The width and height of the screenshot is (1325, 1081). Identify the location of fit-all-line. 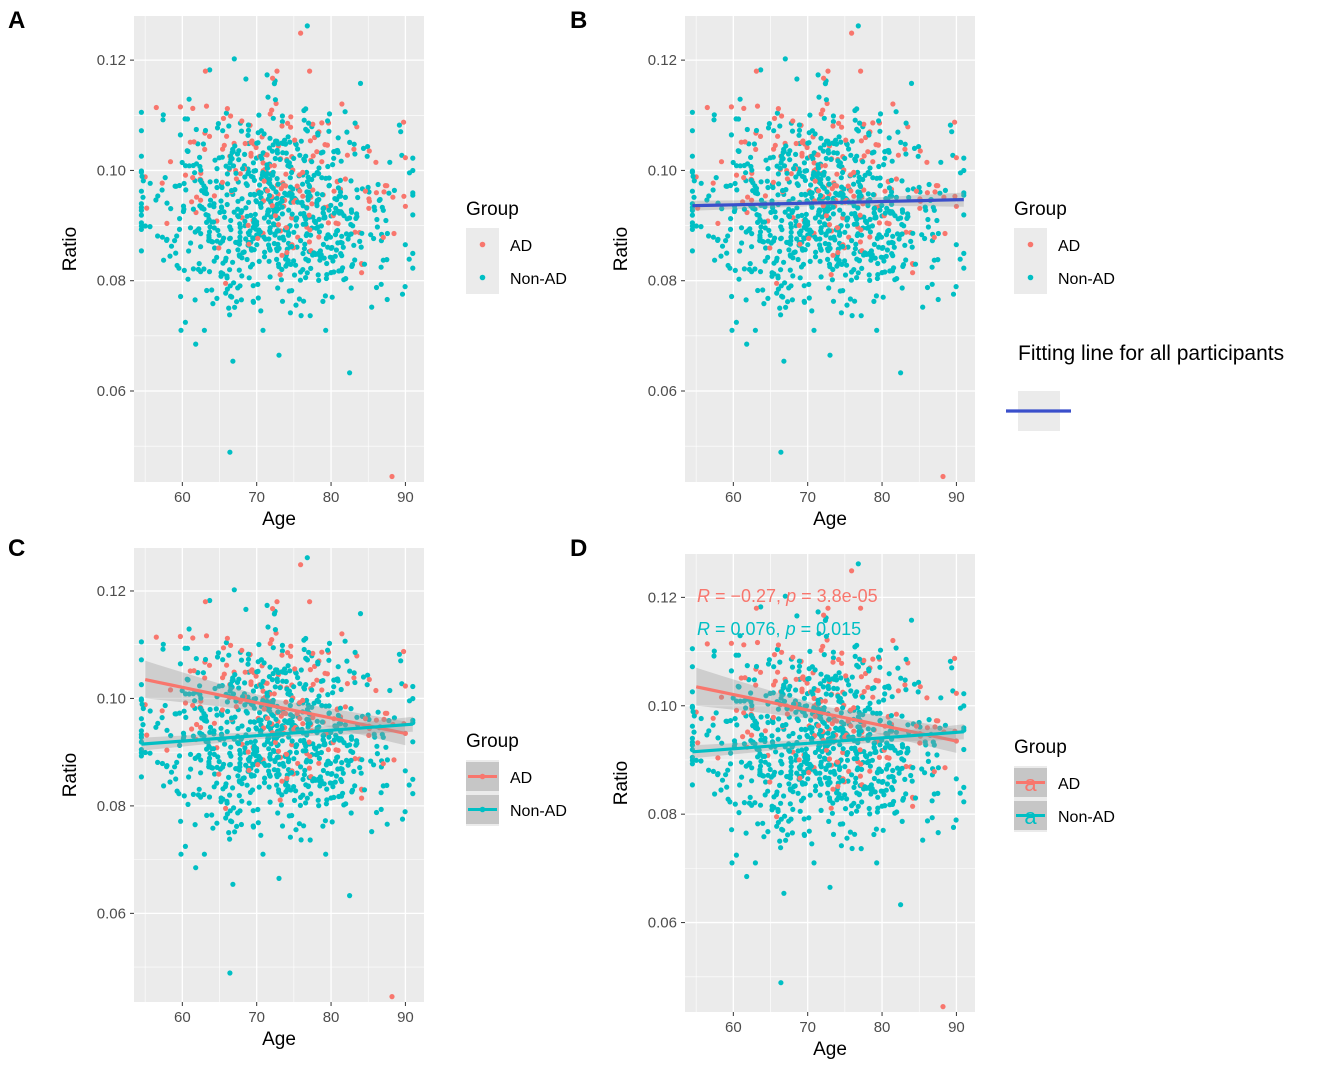
(828, 203).